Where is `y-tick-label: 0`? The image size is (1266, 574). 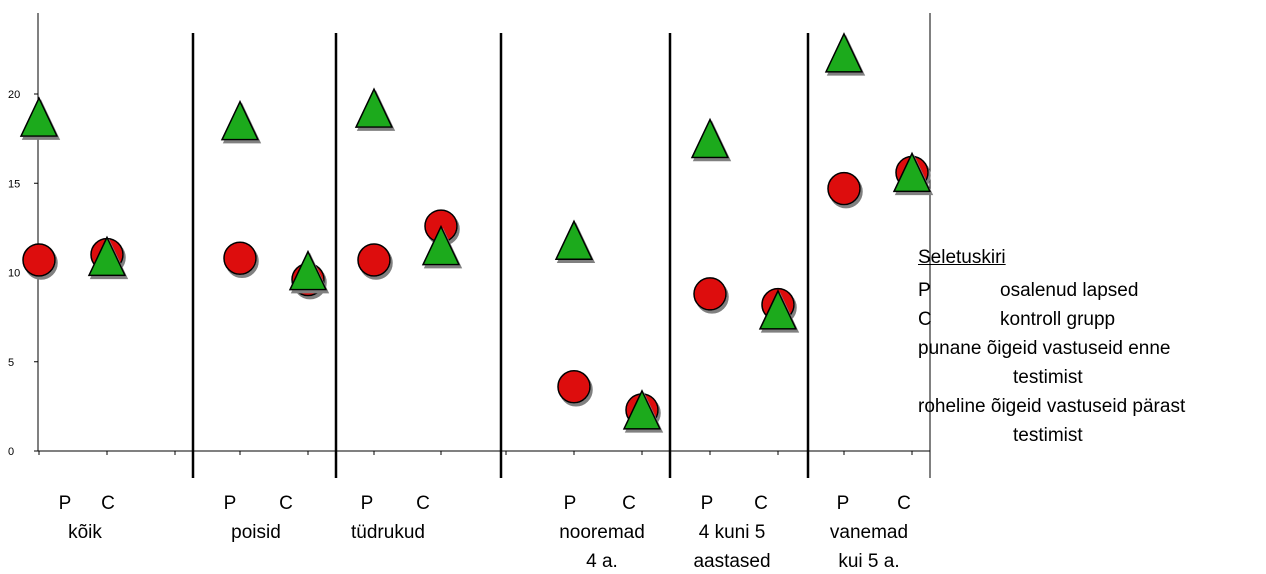 y-tick-label: 0 is located at coordinates (11, 452).